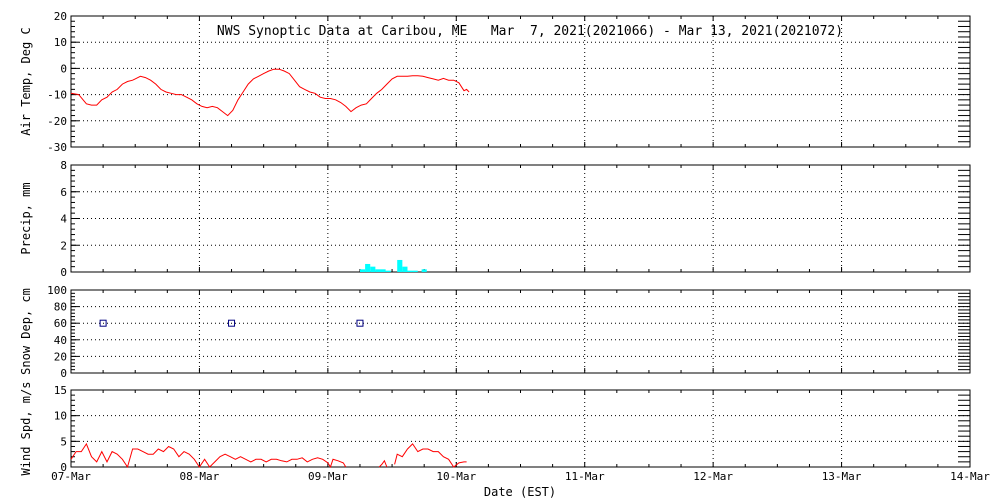 This screenshot has width=1000, height=504. Describe the element at coordinates (26, 331) in the screenshot. I see `y-axis-label: Snow Dep, cm` at that location.